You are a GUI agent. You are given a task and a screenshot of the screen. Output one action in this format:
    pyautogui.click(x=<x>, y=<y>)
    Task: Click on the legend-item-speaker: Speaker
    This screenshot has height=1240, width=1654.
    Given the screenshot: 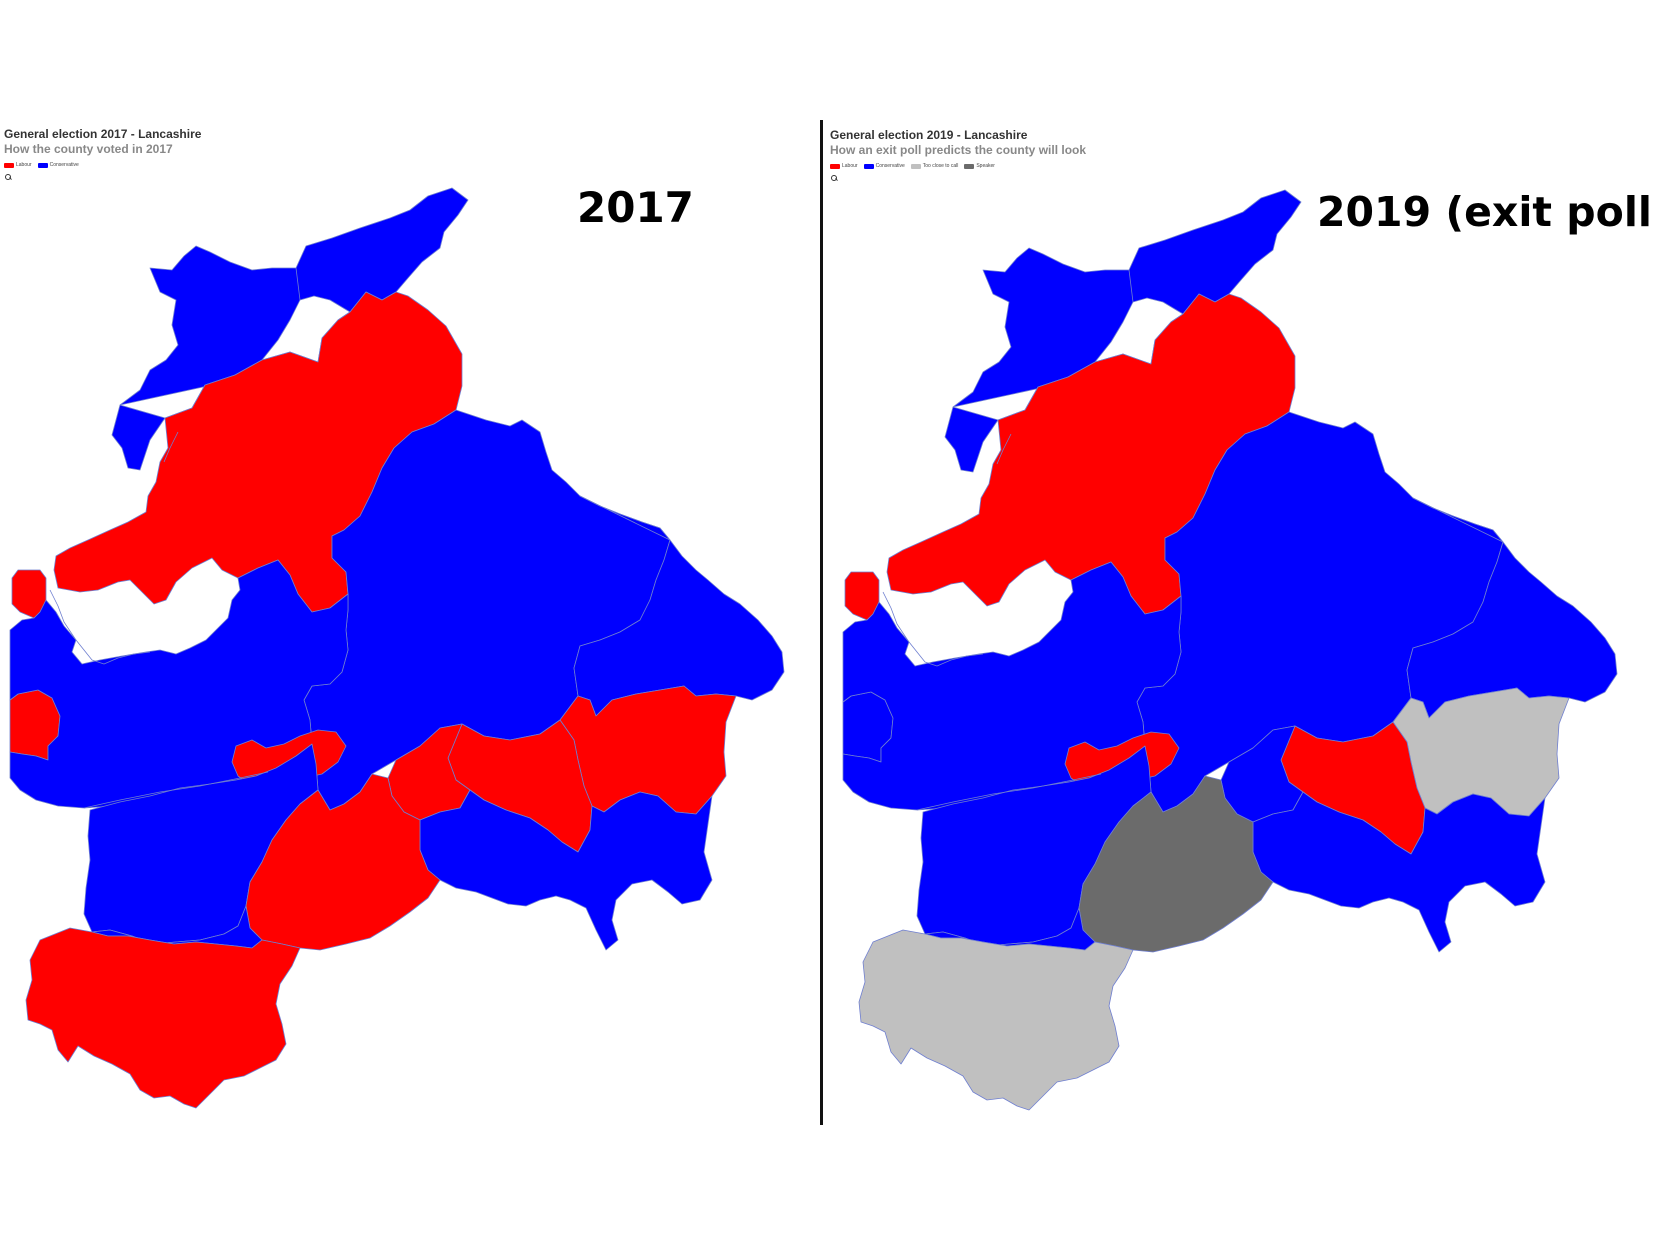 What is the action you would take?
    pyautogui.click(x=979, y=166)
    